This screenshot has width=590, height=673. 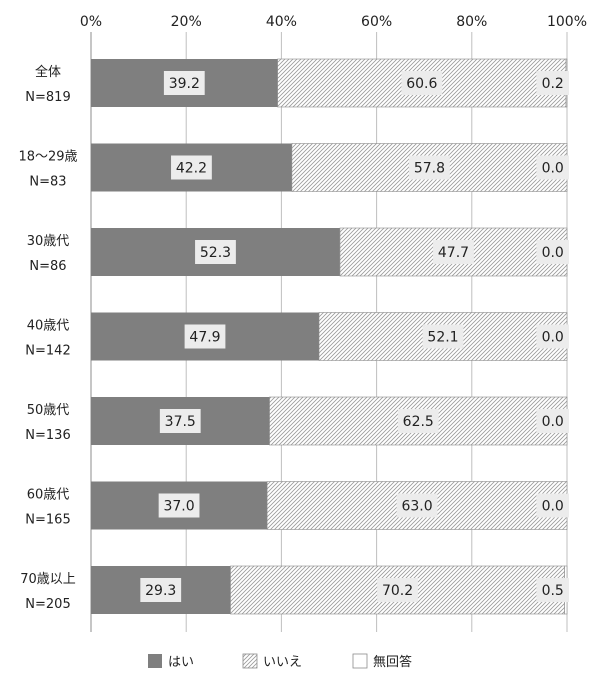 I want to click on data-label: 52.1, so click(x=442, y=338).